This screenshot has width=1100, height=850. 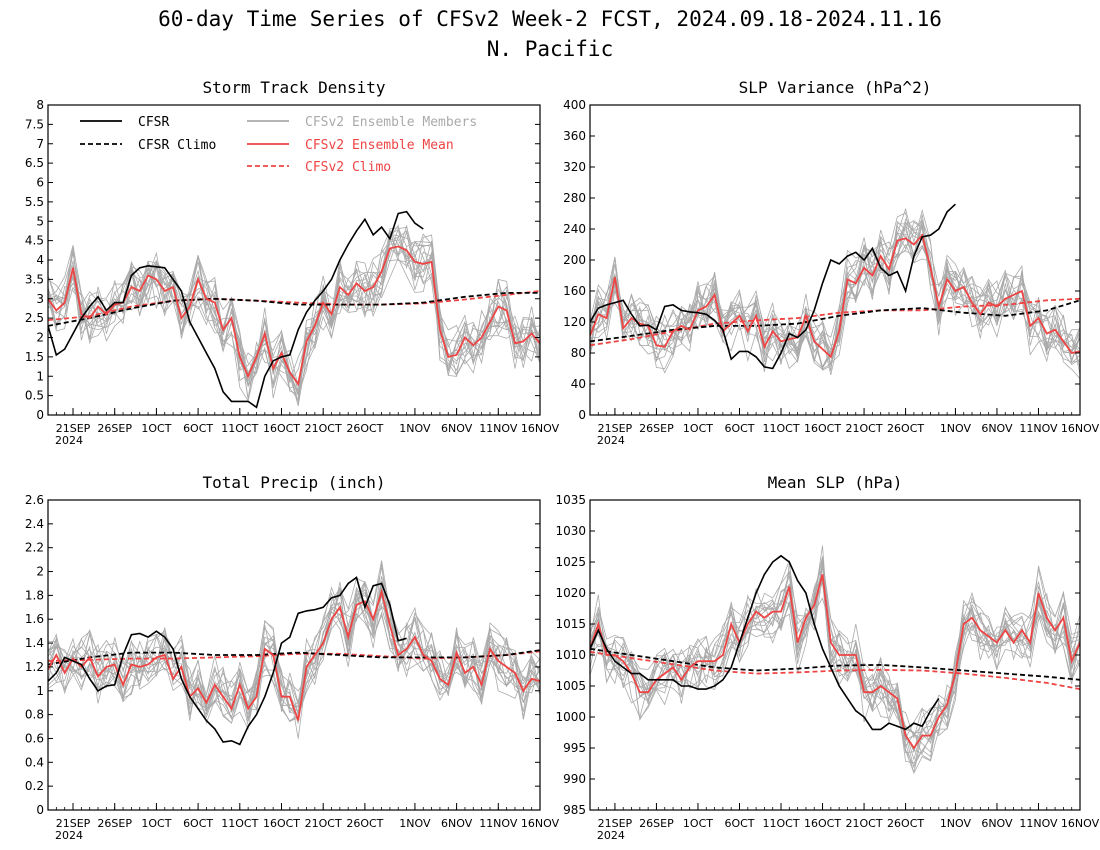 I want to click on y-tick-label: 240, so click(x=574, y=229).